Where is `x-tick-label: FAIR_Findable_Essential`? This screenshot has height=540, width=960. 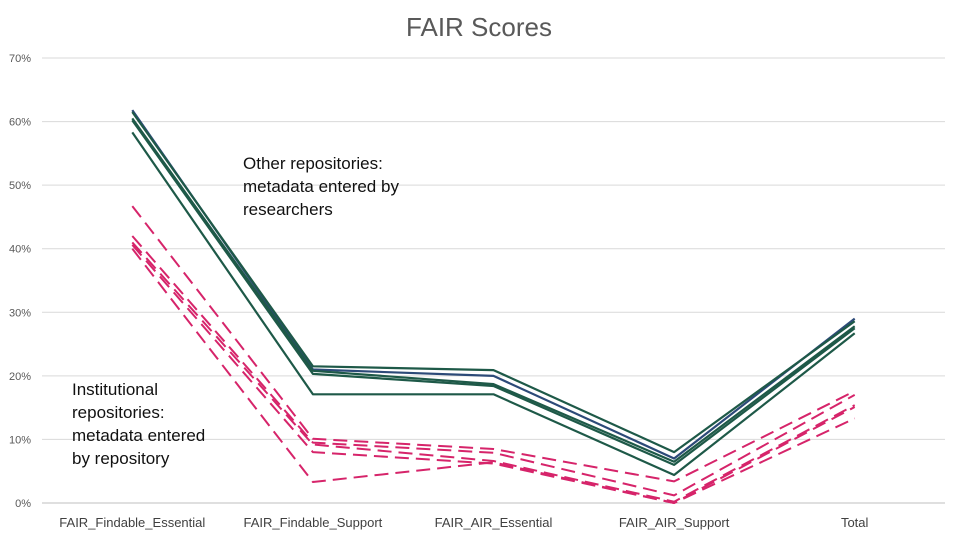
x-tick-label: FAIR_Findable_Essential is located at coordinates (132, 522).